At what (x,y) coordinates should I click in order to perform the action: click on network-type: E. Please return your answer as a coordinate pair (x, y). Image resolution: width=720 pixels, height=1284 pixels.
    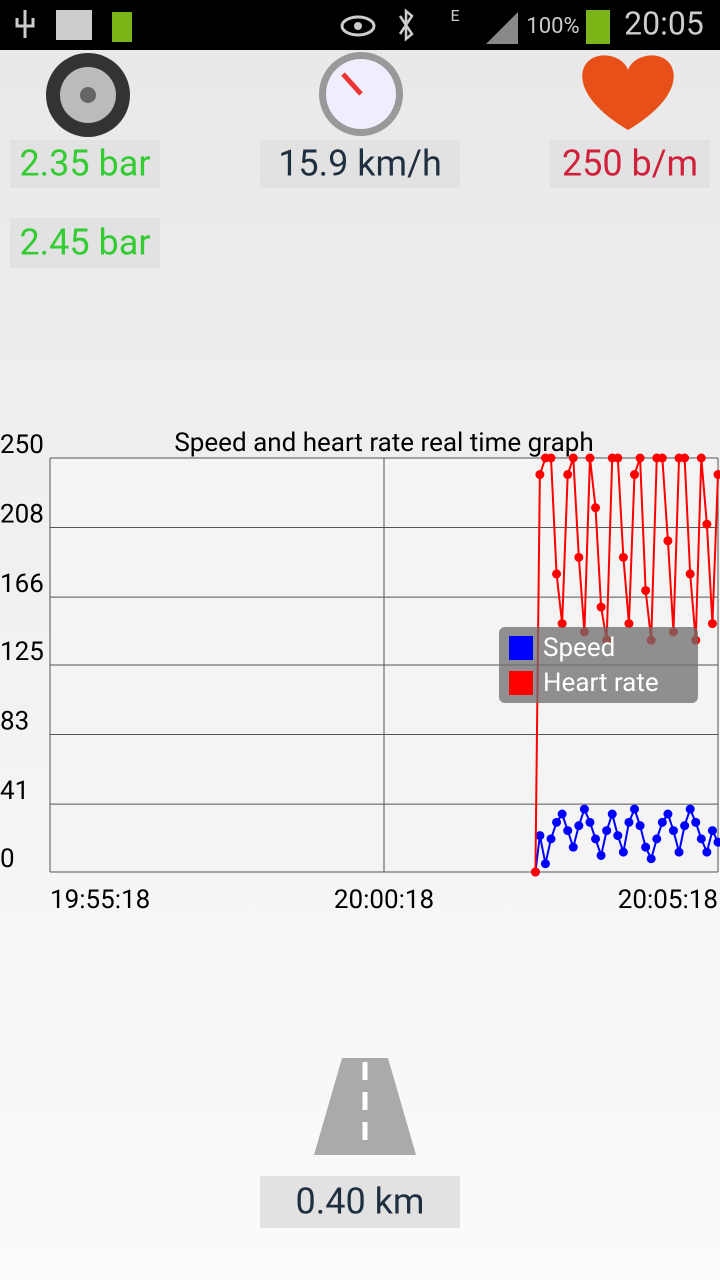
    Looking at the image, I should click on (454, 15).